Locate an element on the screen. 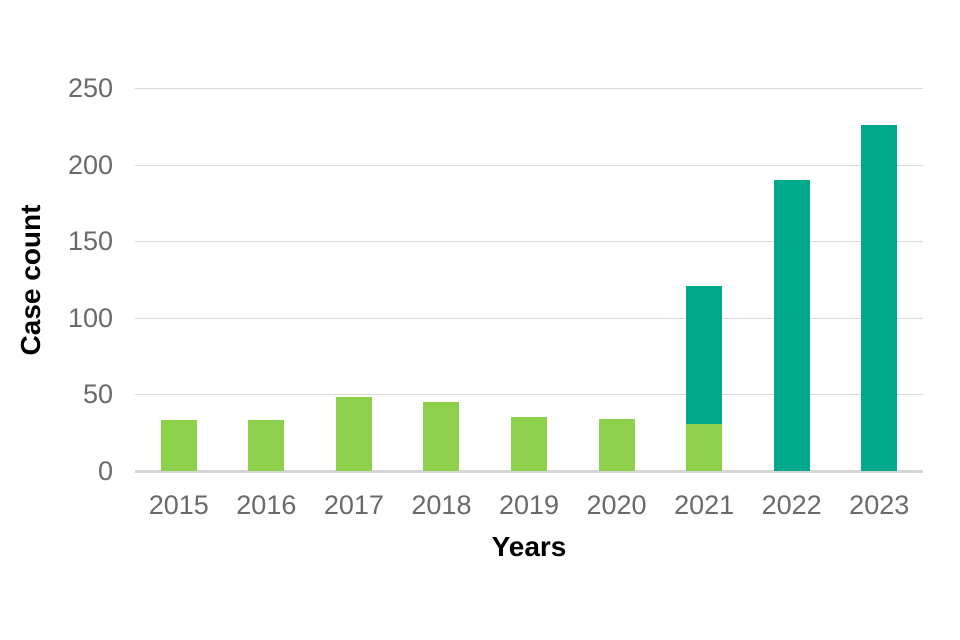  x-tick-label-2023: 2023 is located at coordinates (879, 505).